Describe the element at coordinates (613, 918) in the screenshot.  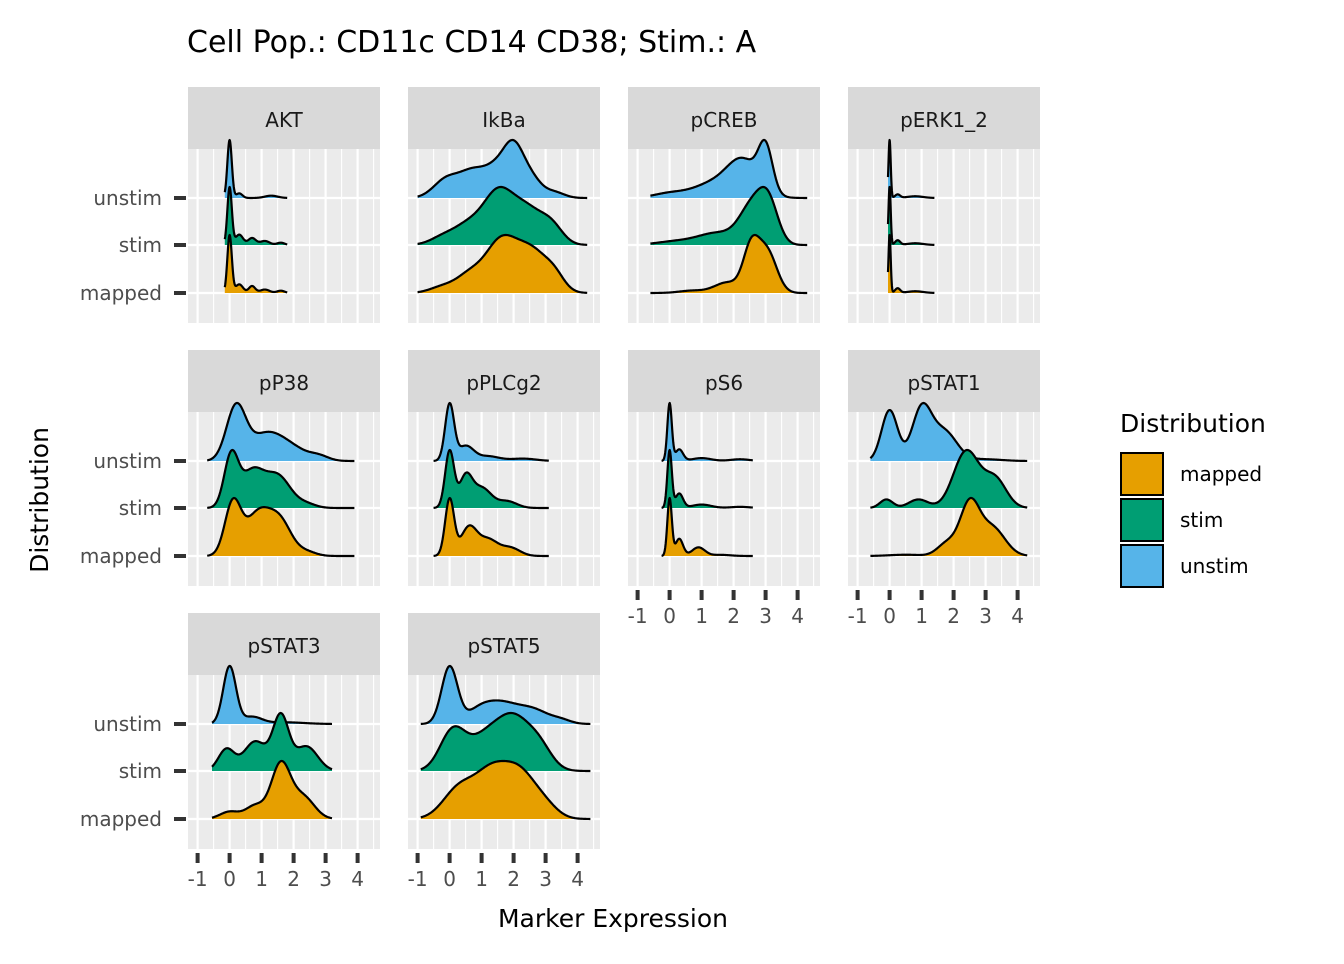
I see `x-axis-title: Marker Expression` at that location.